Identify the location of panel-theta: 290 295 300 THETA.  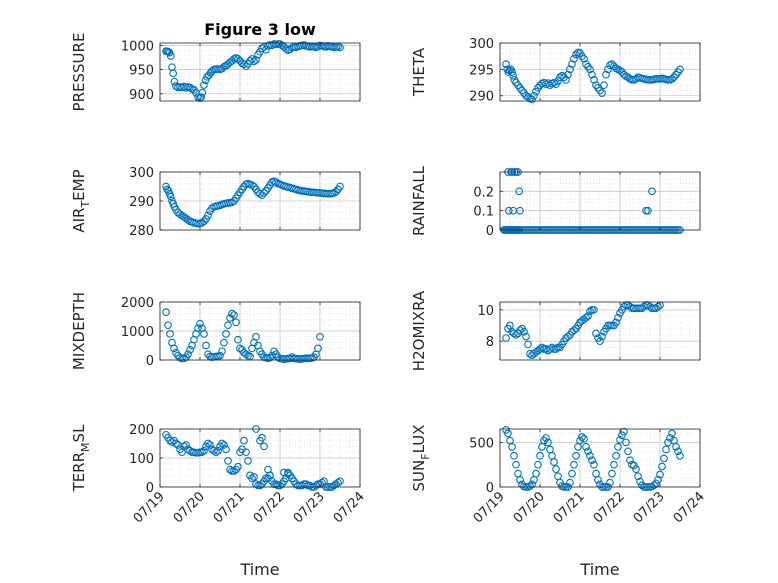
(555, 71).